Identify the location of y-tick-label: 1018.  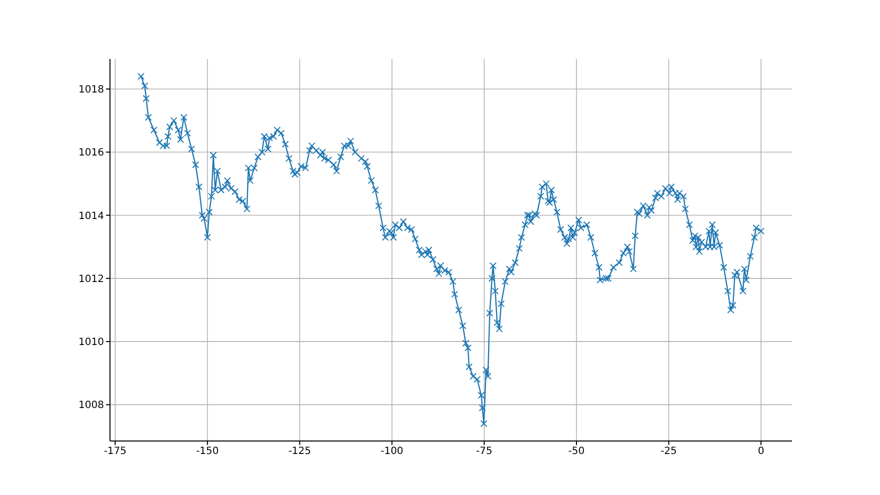
(91, 90).